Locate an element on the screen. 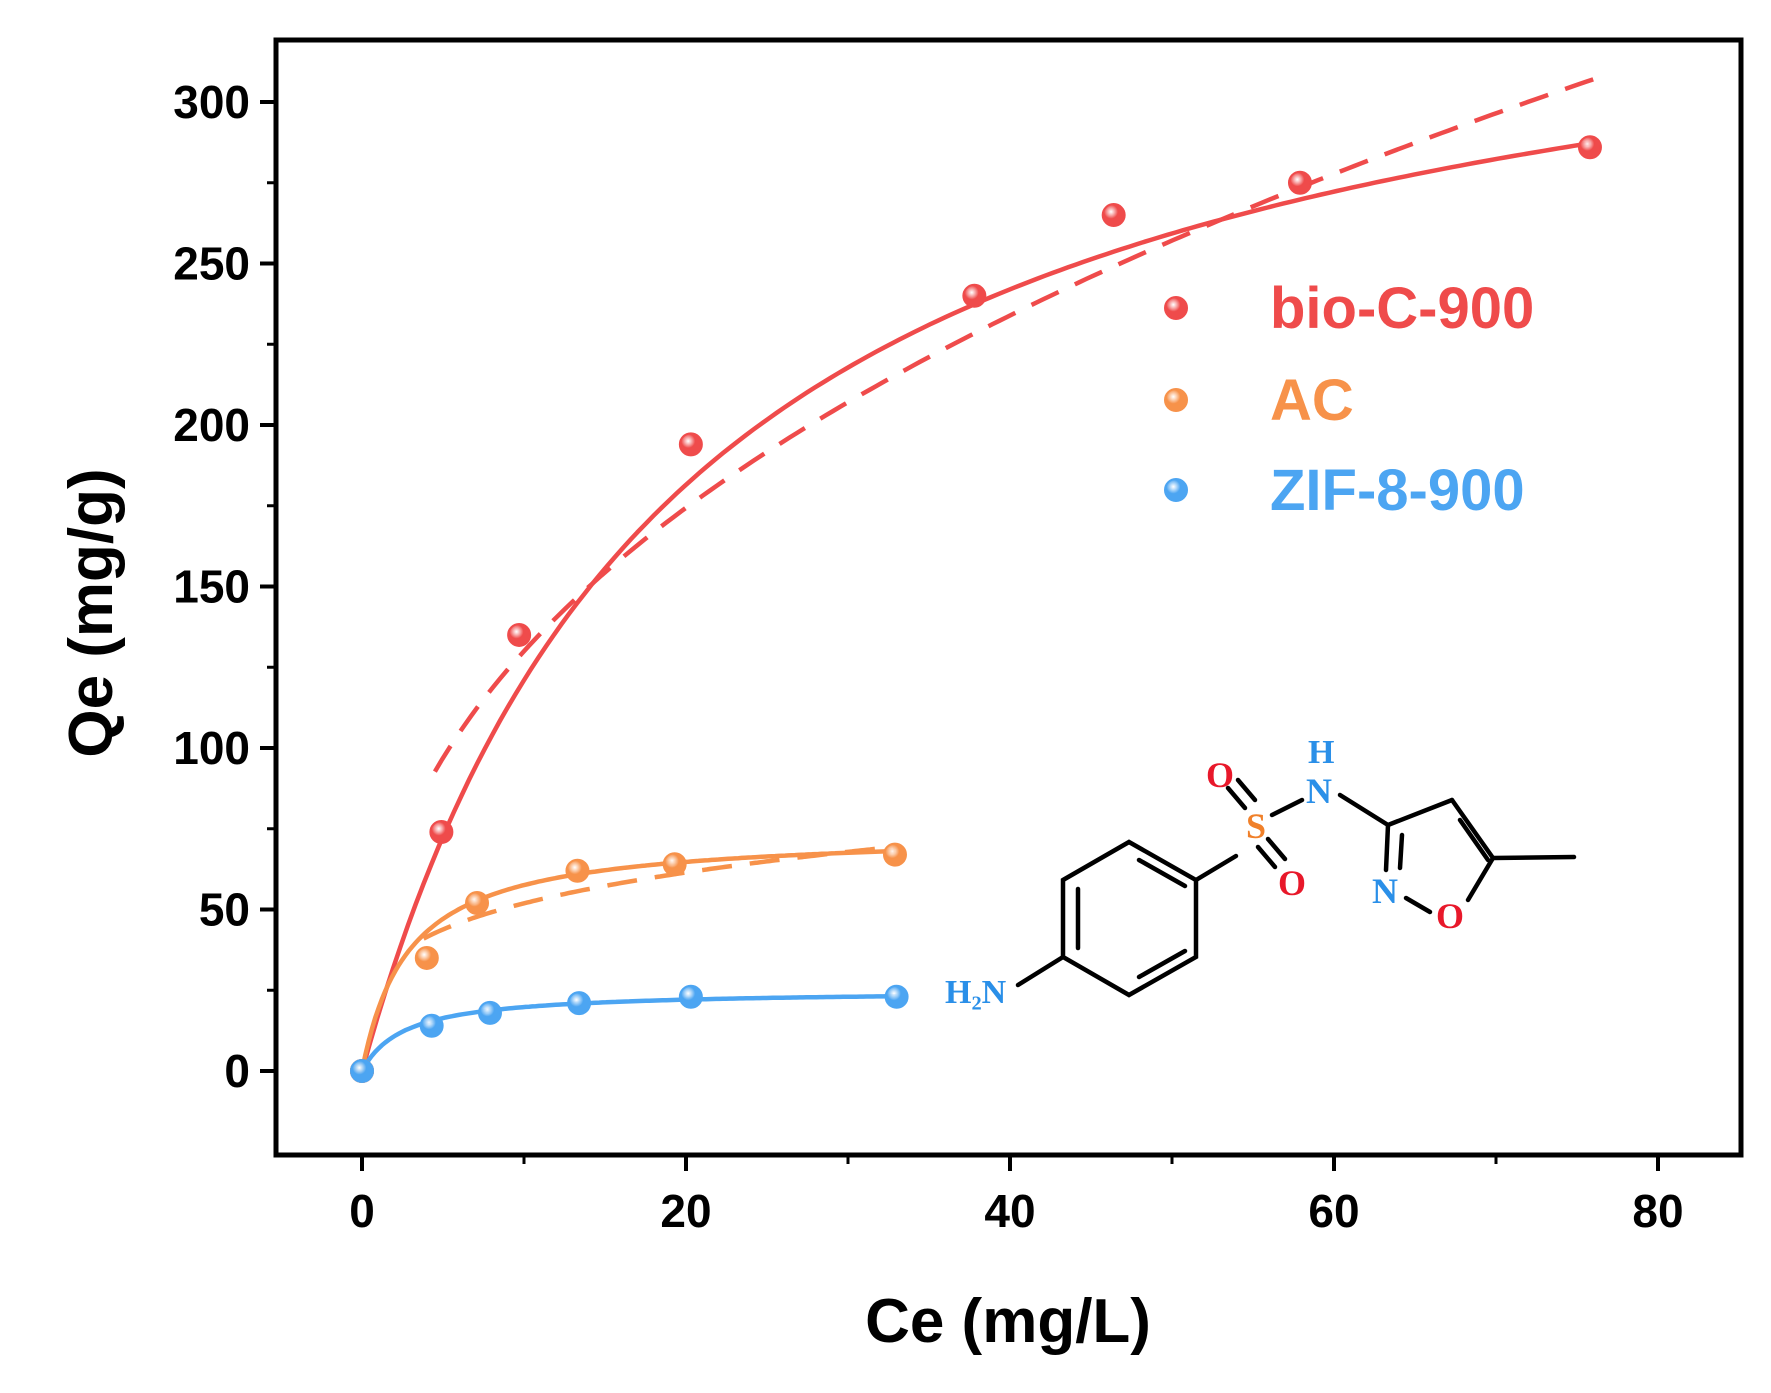 This screenshot has height=1393, width=1771. bond-s-n is located at coordinates (1287, 807).